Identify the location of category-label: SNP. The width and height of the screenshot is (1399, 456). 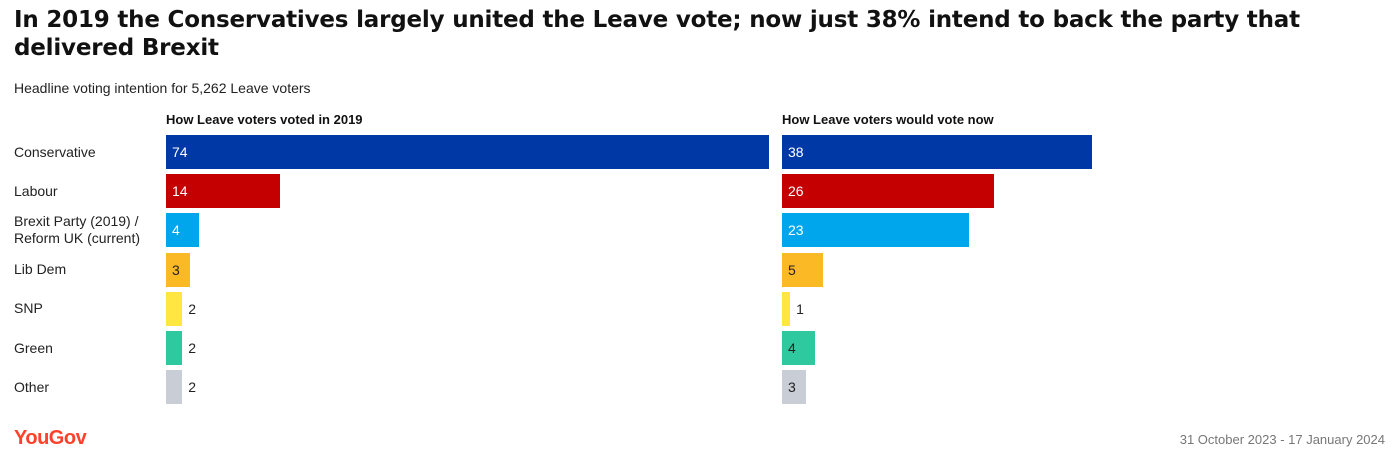
(28, 308).